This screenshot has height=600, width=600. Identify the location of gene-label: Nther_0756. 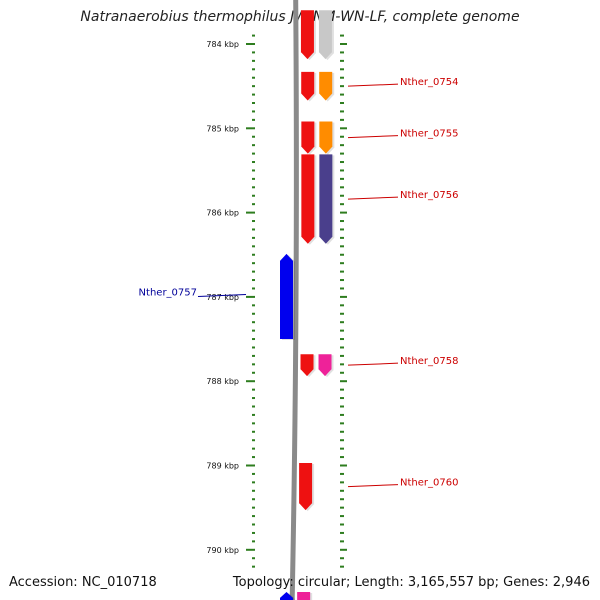
(429, 195).